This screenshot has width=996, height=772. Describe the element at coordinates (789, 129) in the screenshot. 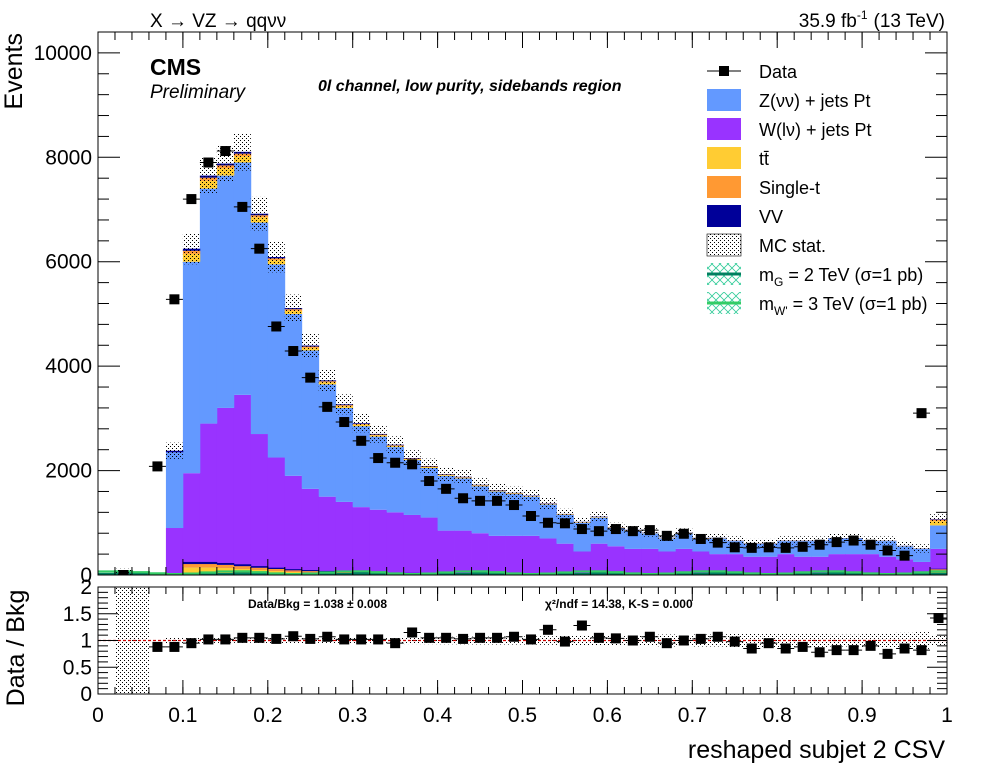

I see `legend-entry: W(lν) + jets Pt` at that location.